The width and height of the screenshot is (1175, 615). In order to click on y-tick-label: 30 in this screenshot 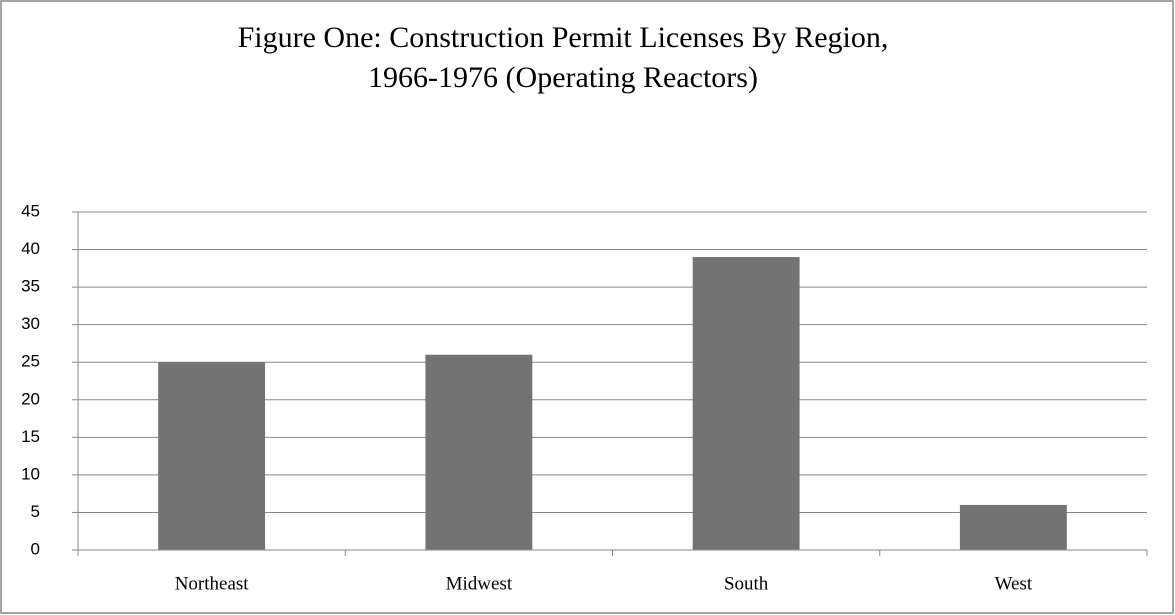, I will do `click(30, 323)`.